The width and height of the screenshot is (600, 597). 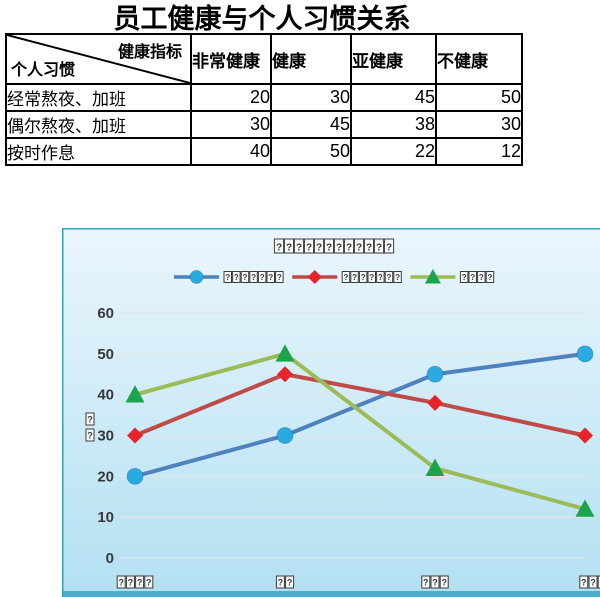 I want to click on y-axis-tick-label: 10, so click(x=105, y=517).